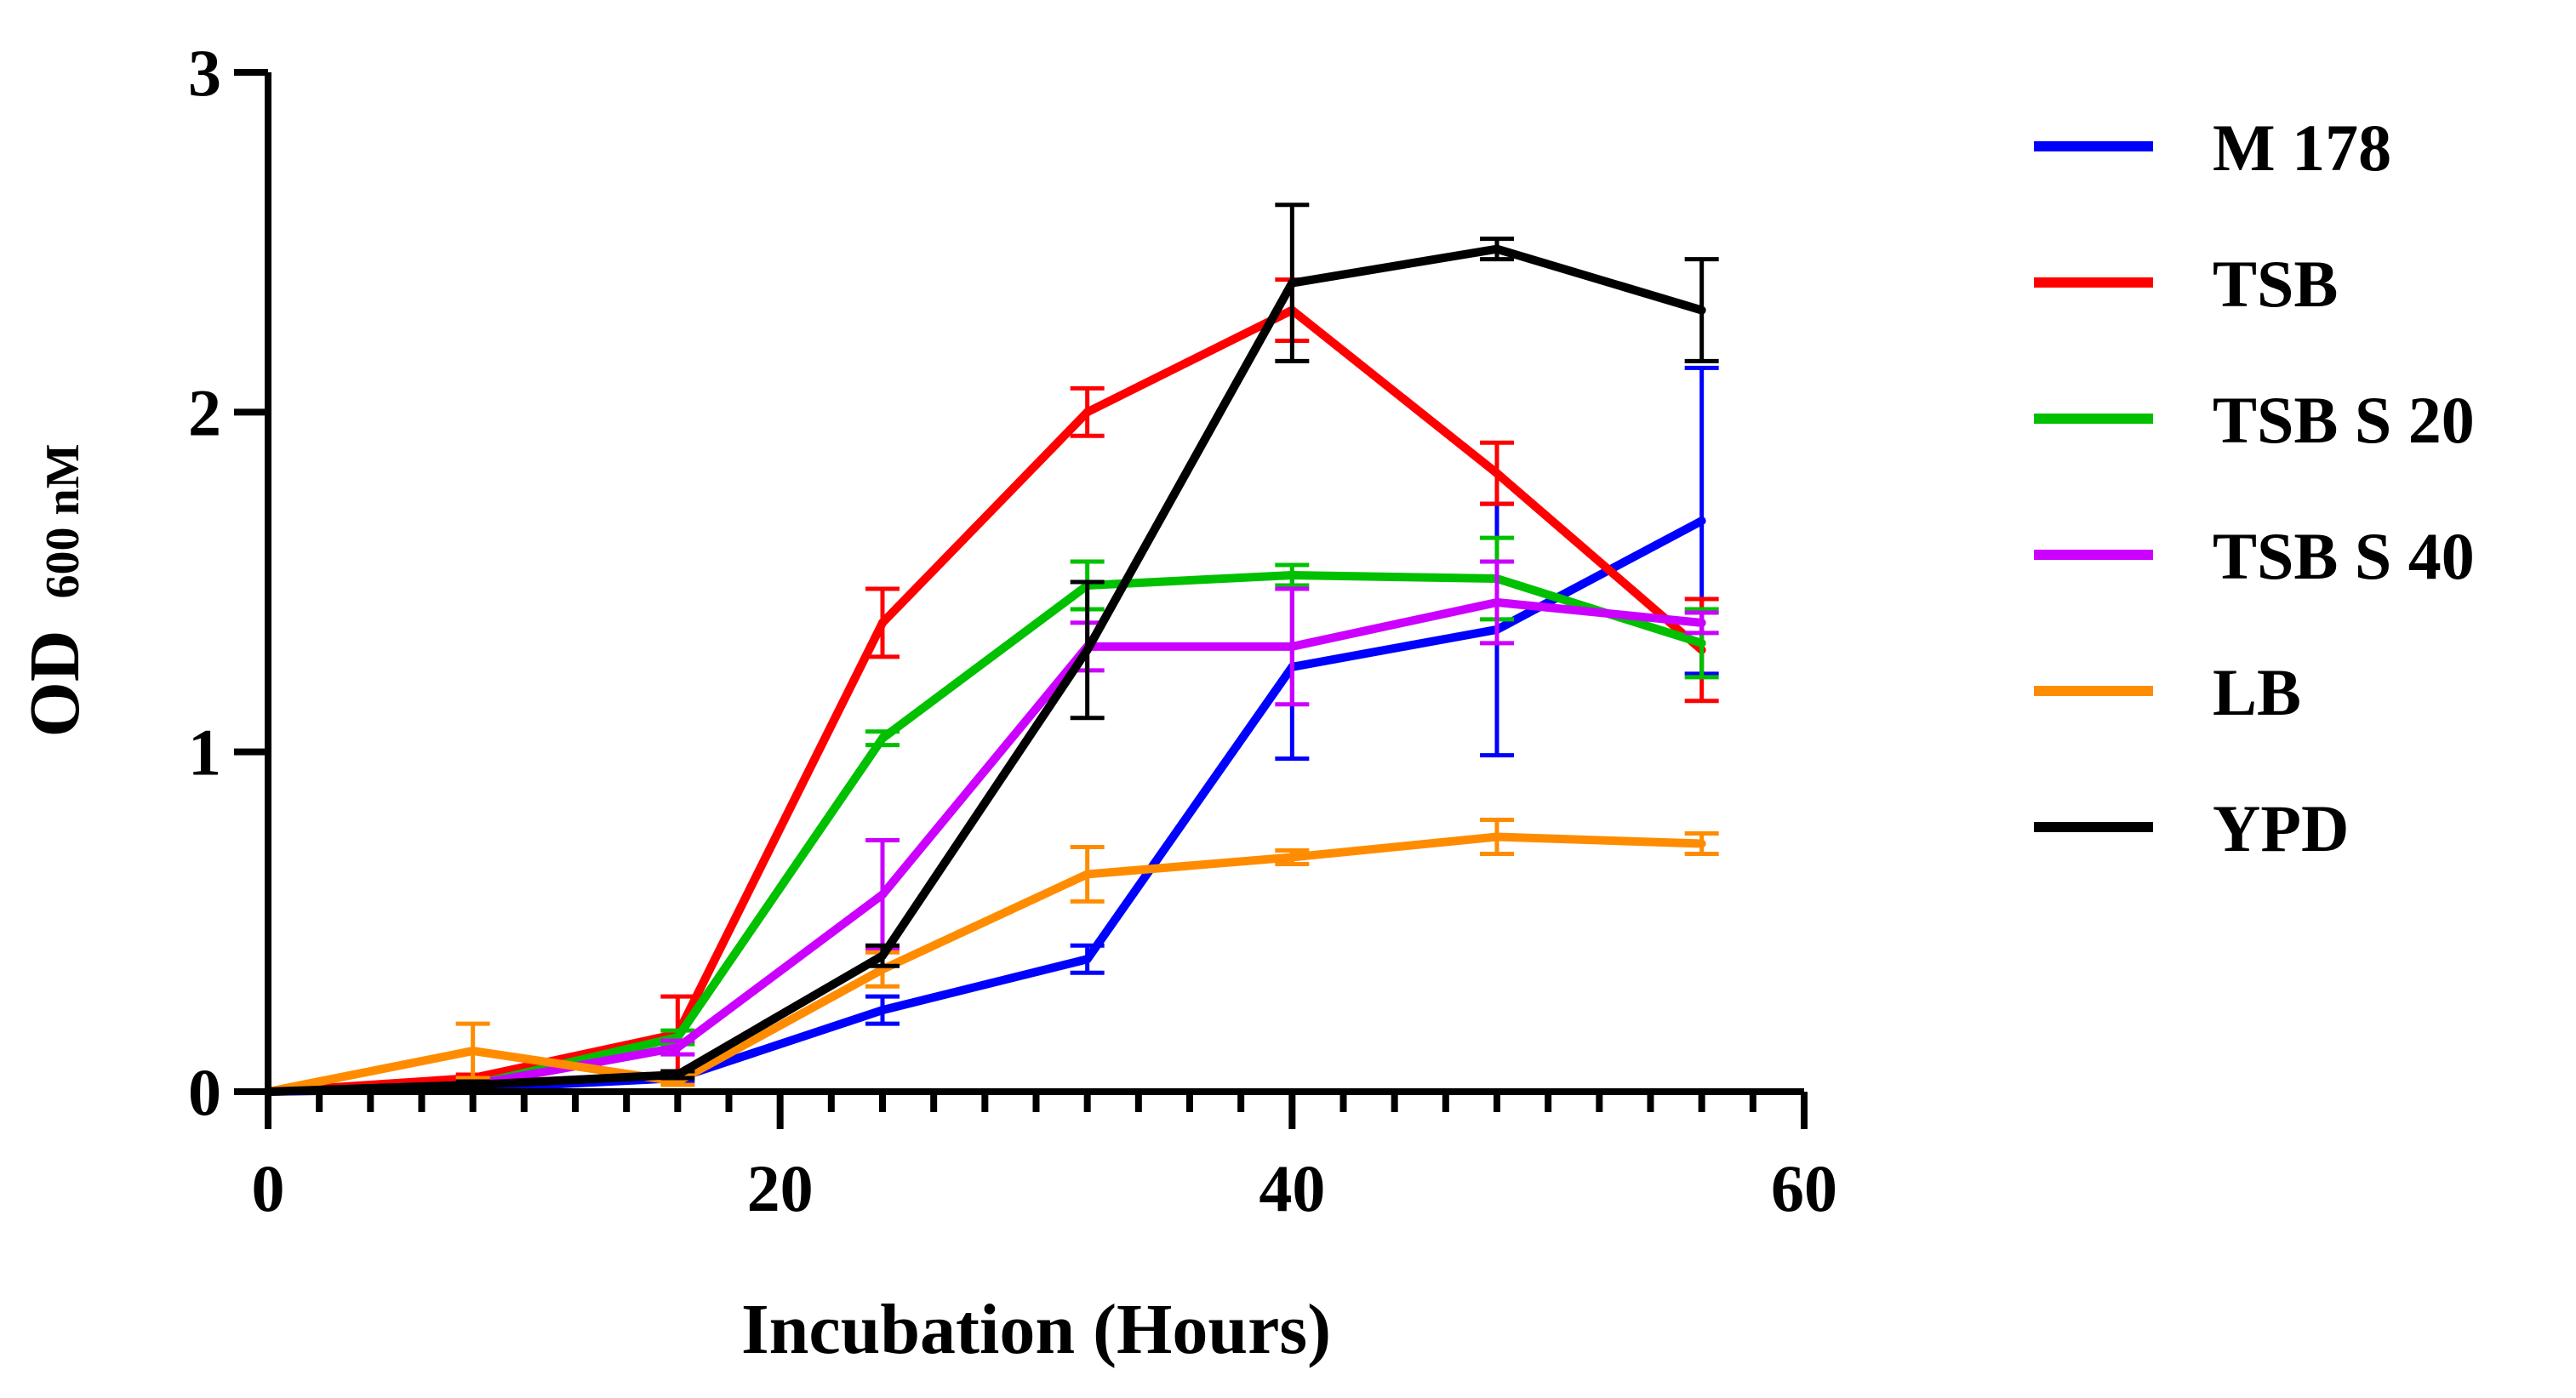  What do you see at coordinates (2167, 692) in the screenshot?
I see `legend-item-lb: LB` at bounding box center [2167, 692].